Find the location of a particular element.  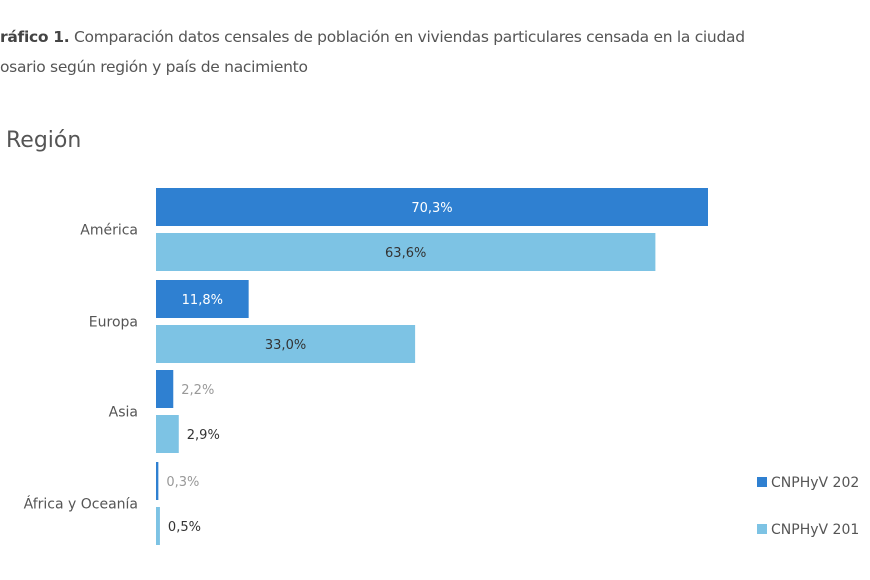

category-label: Europa is located at coordinates (113, 323).